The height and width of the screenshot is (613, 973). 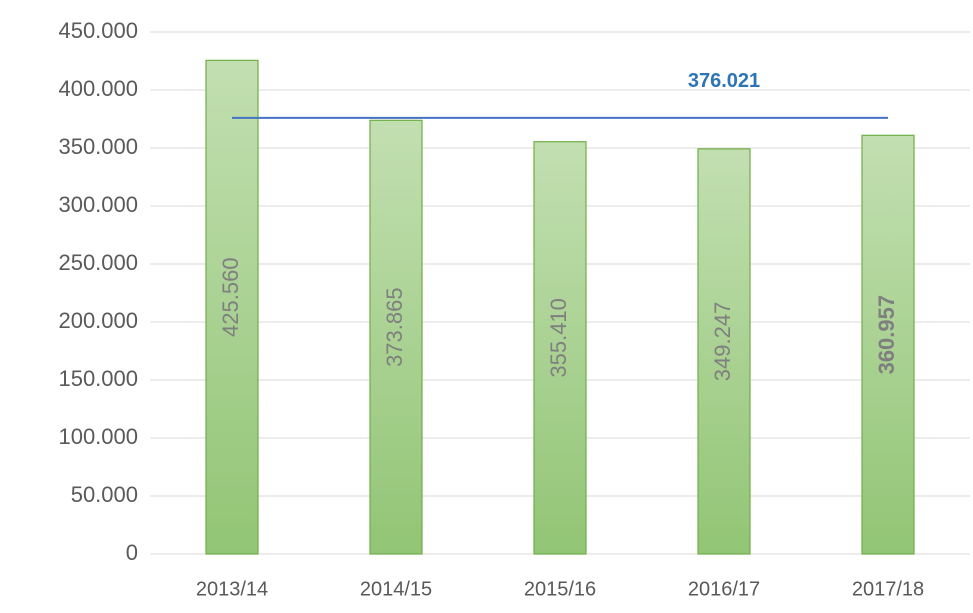 I want to click on y-tick-label: 50.000, so click(x=104, y=494).